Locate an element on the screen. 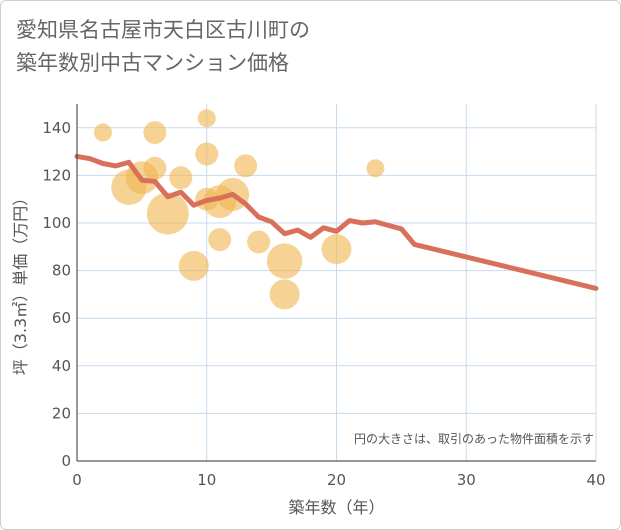 The height and width of the screenshot is (530, 621). x-tick-label: 40 is located at coordinates (595, 480).